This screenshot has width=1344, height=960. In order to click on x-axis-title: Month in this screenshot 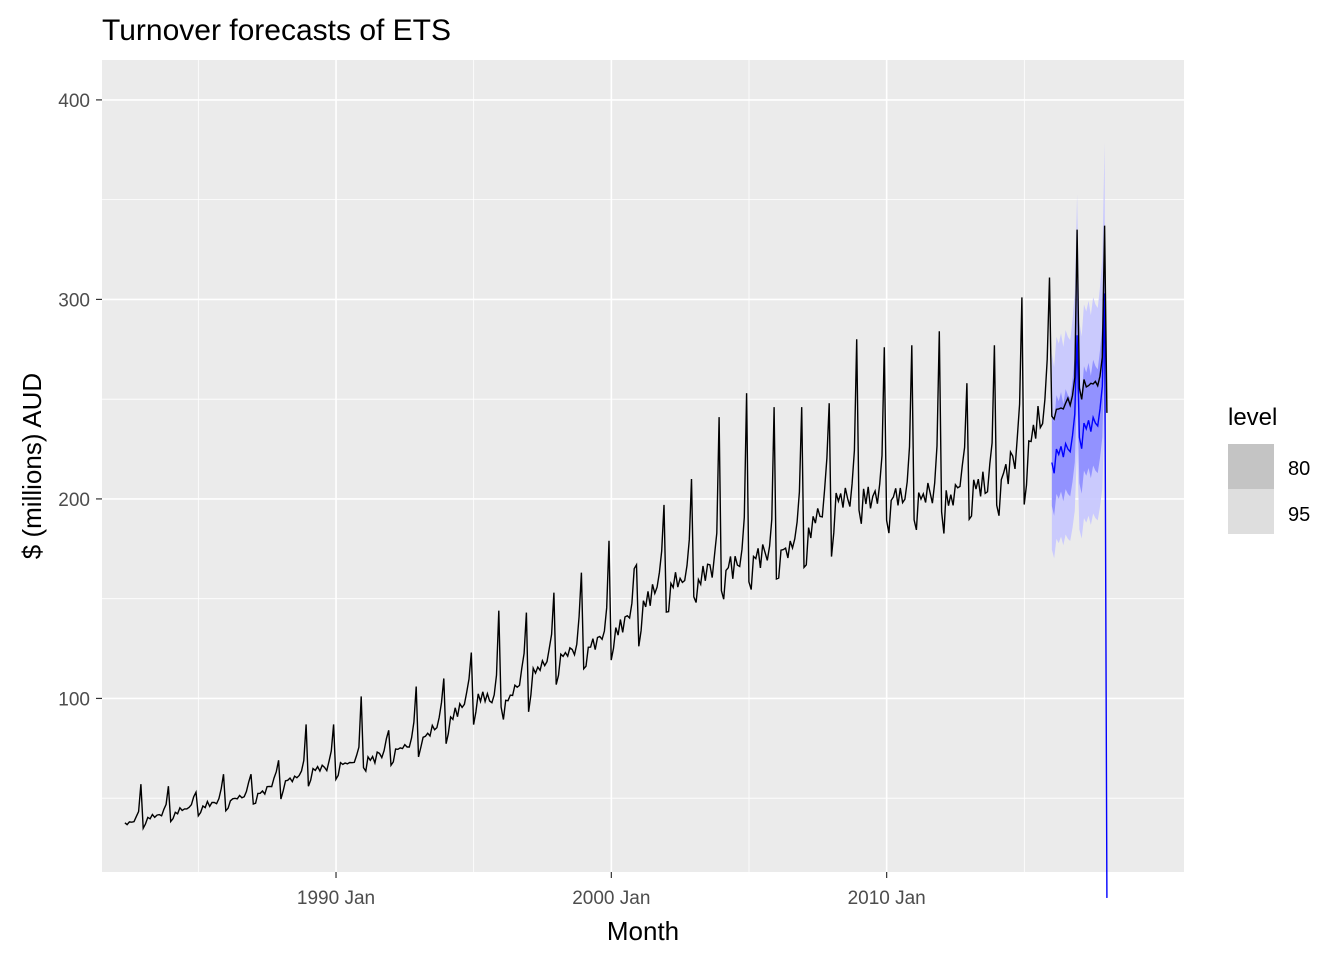, I will do `click(643, 931)`.